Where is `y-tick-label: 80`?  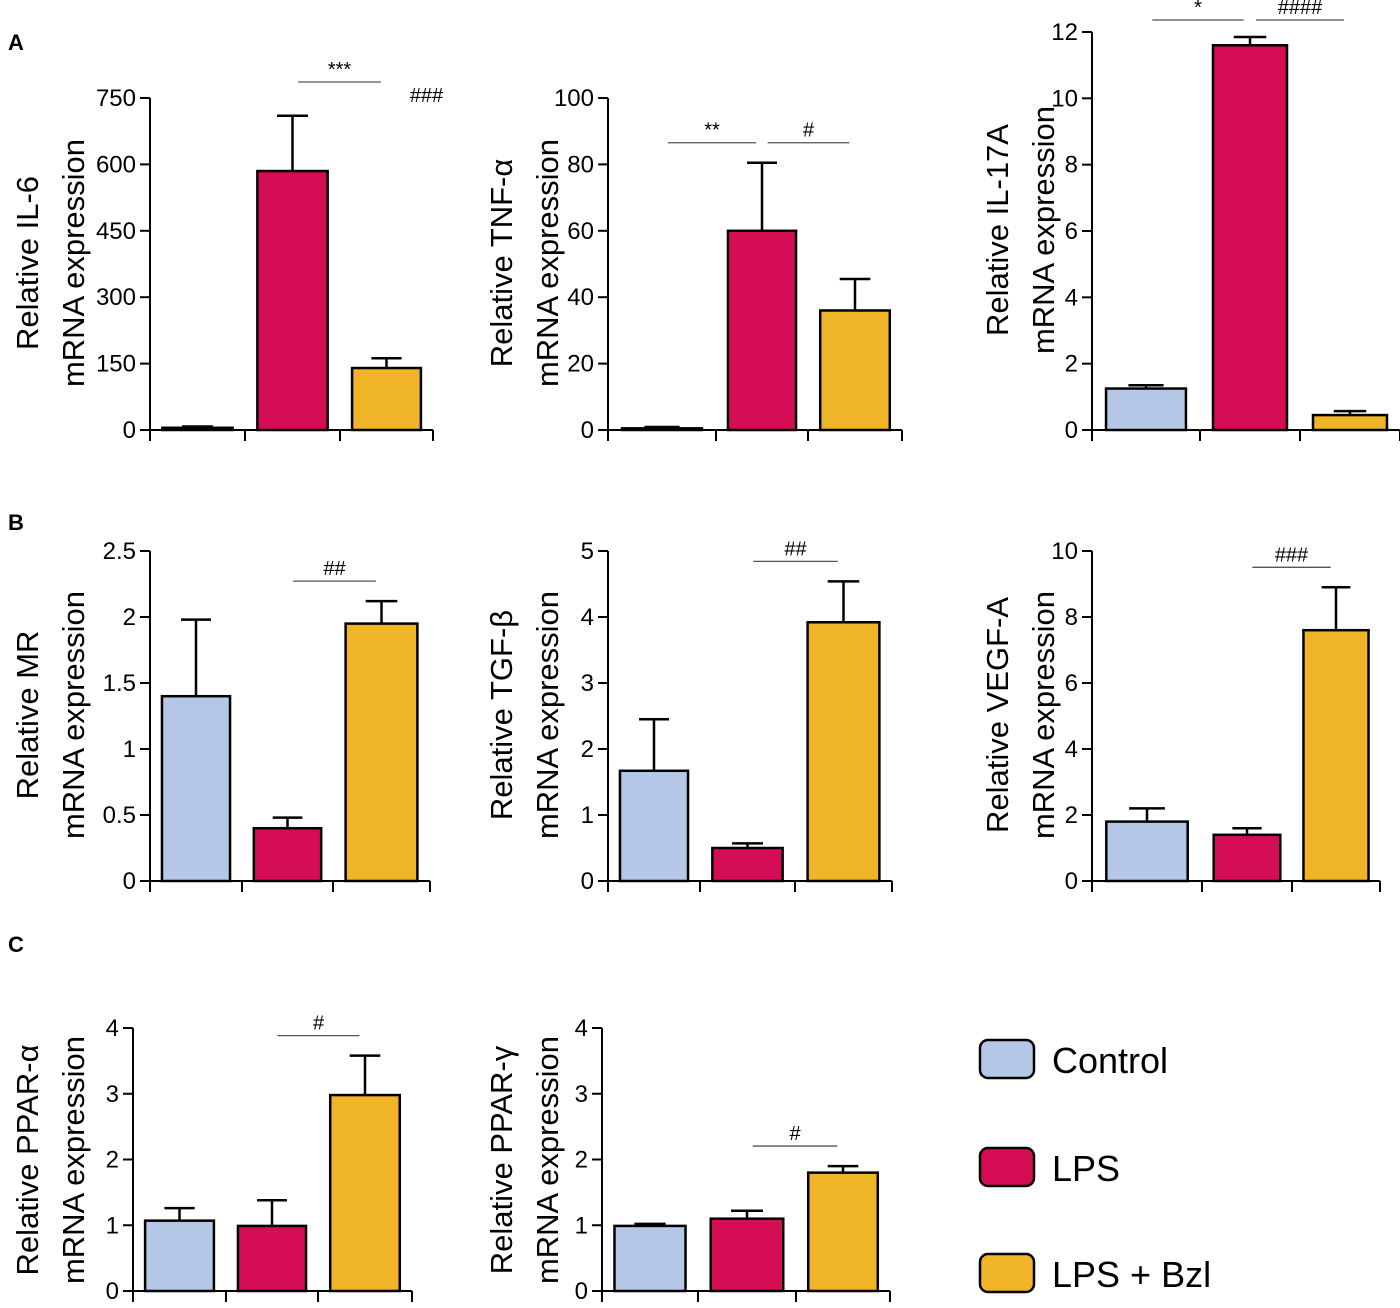
y-tick-label: 80 is located at coordinates (580, 164).